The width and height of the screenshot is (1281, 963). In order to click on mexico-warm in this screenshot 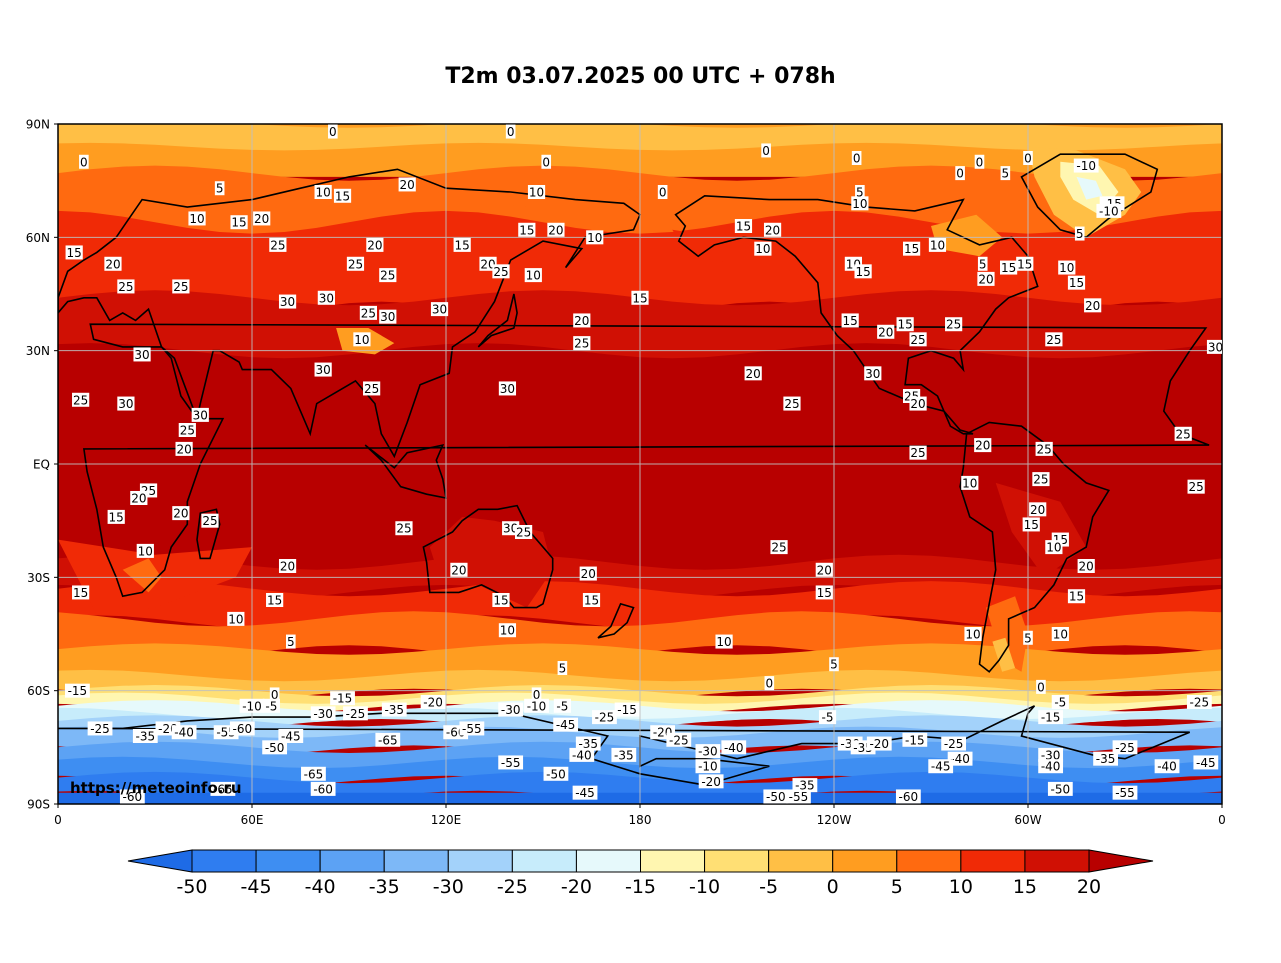, I will do `click(955, 407)`.